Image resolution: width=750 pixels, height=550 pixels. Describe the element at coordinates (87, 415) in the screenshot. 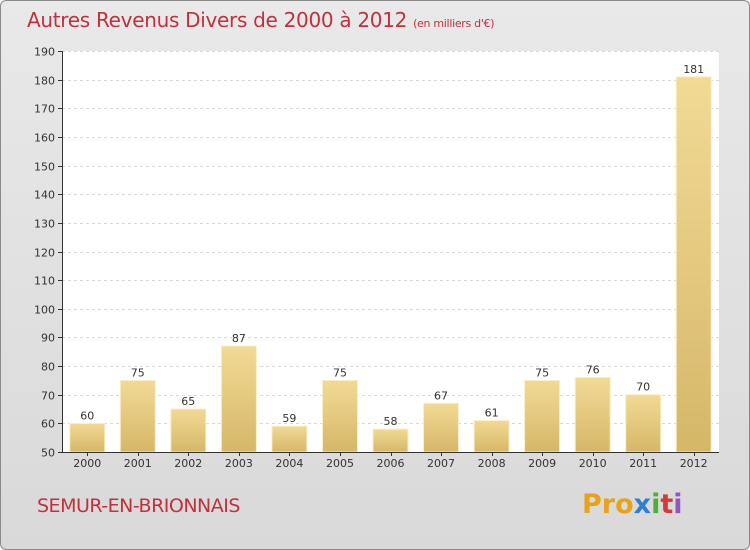

I see `value-label: 60` at that location.